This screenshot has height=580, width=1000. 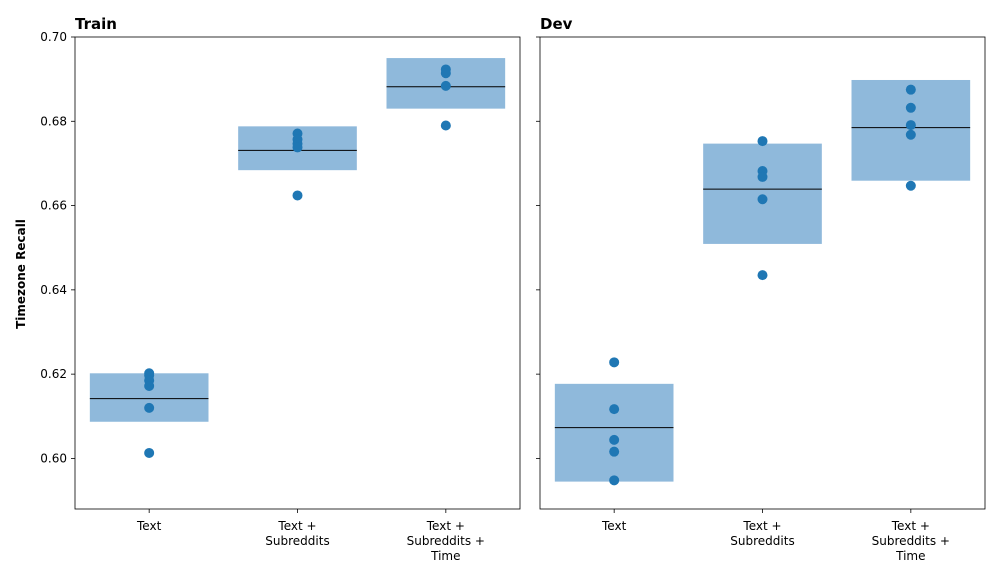 What do you see at coordinates (297, 541) in the screenshot?
I see `train-x-tick-label: Subreddits` at bounding box center [297, 541].